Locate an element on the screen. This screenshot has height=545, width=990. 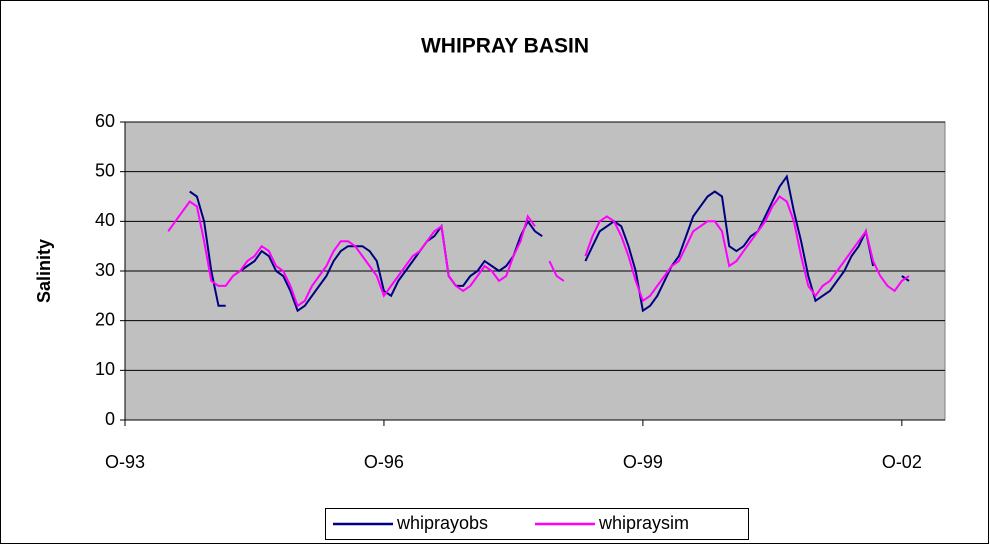
legend-label: whipraysim is located at coordinates (643, 523).